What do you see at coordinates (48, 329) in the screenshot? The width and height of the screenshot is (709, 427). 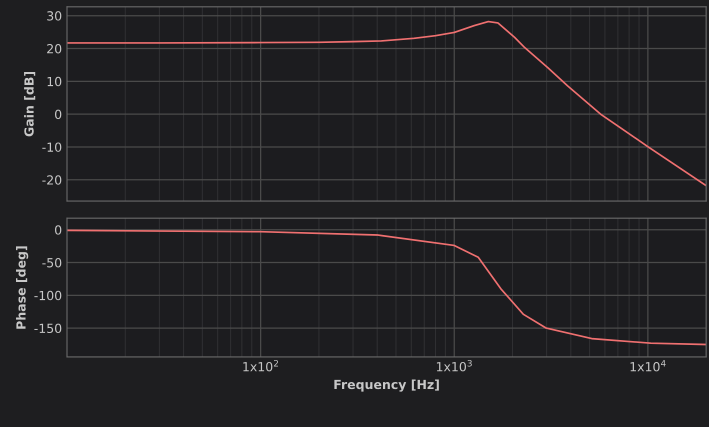 I see `y-tick-label: -150` at bounding box center [48, 329].